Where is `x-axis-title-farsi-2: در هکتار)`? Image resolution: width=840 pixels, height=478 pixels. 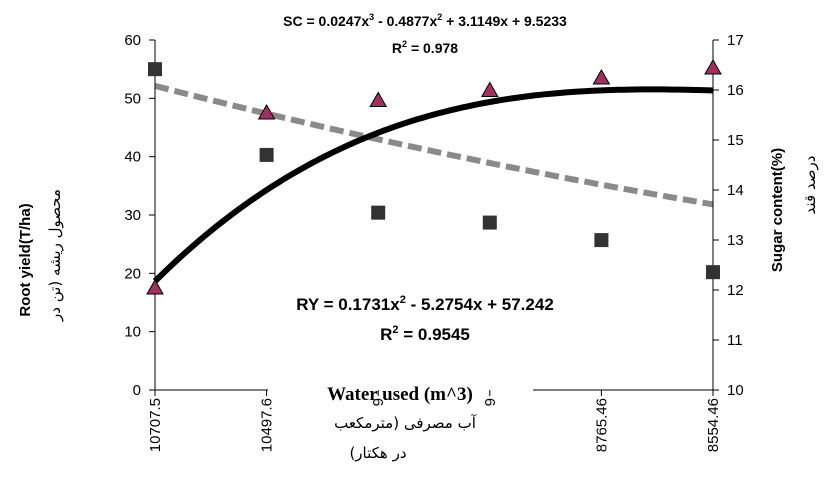
x-axis-title-farsi-2: در هکتار) is located at coordinates (377, 453).